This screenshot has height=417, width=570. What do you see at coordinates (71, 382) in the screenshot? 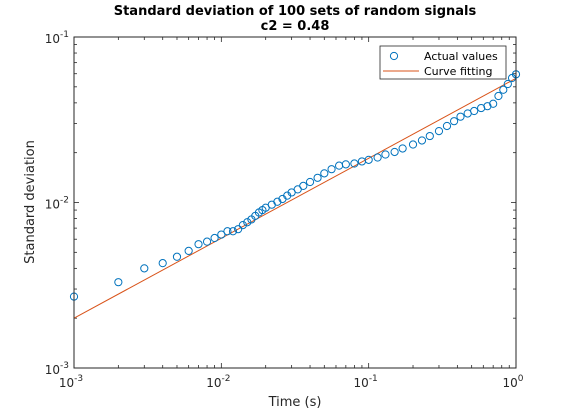
I see `x-tick-label: 10⁻³` at bounding box center [71, 382].